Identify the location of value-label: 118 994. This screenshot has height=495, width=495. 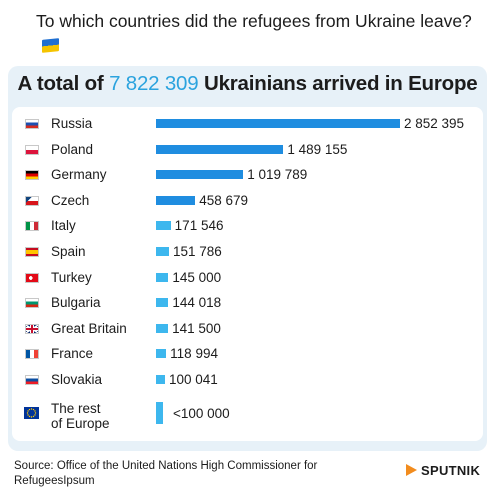
(194, 354).